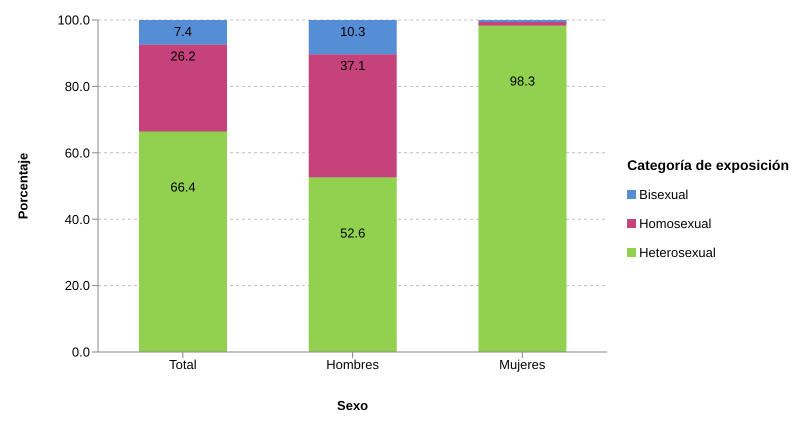 The height and width of the screenshot is (430, 807). I want to click on data-label: 98.3, so click(523, 81).